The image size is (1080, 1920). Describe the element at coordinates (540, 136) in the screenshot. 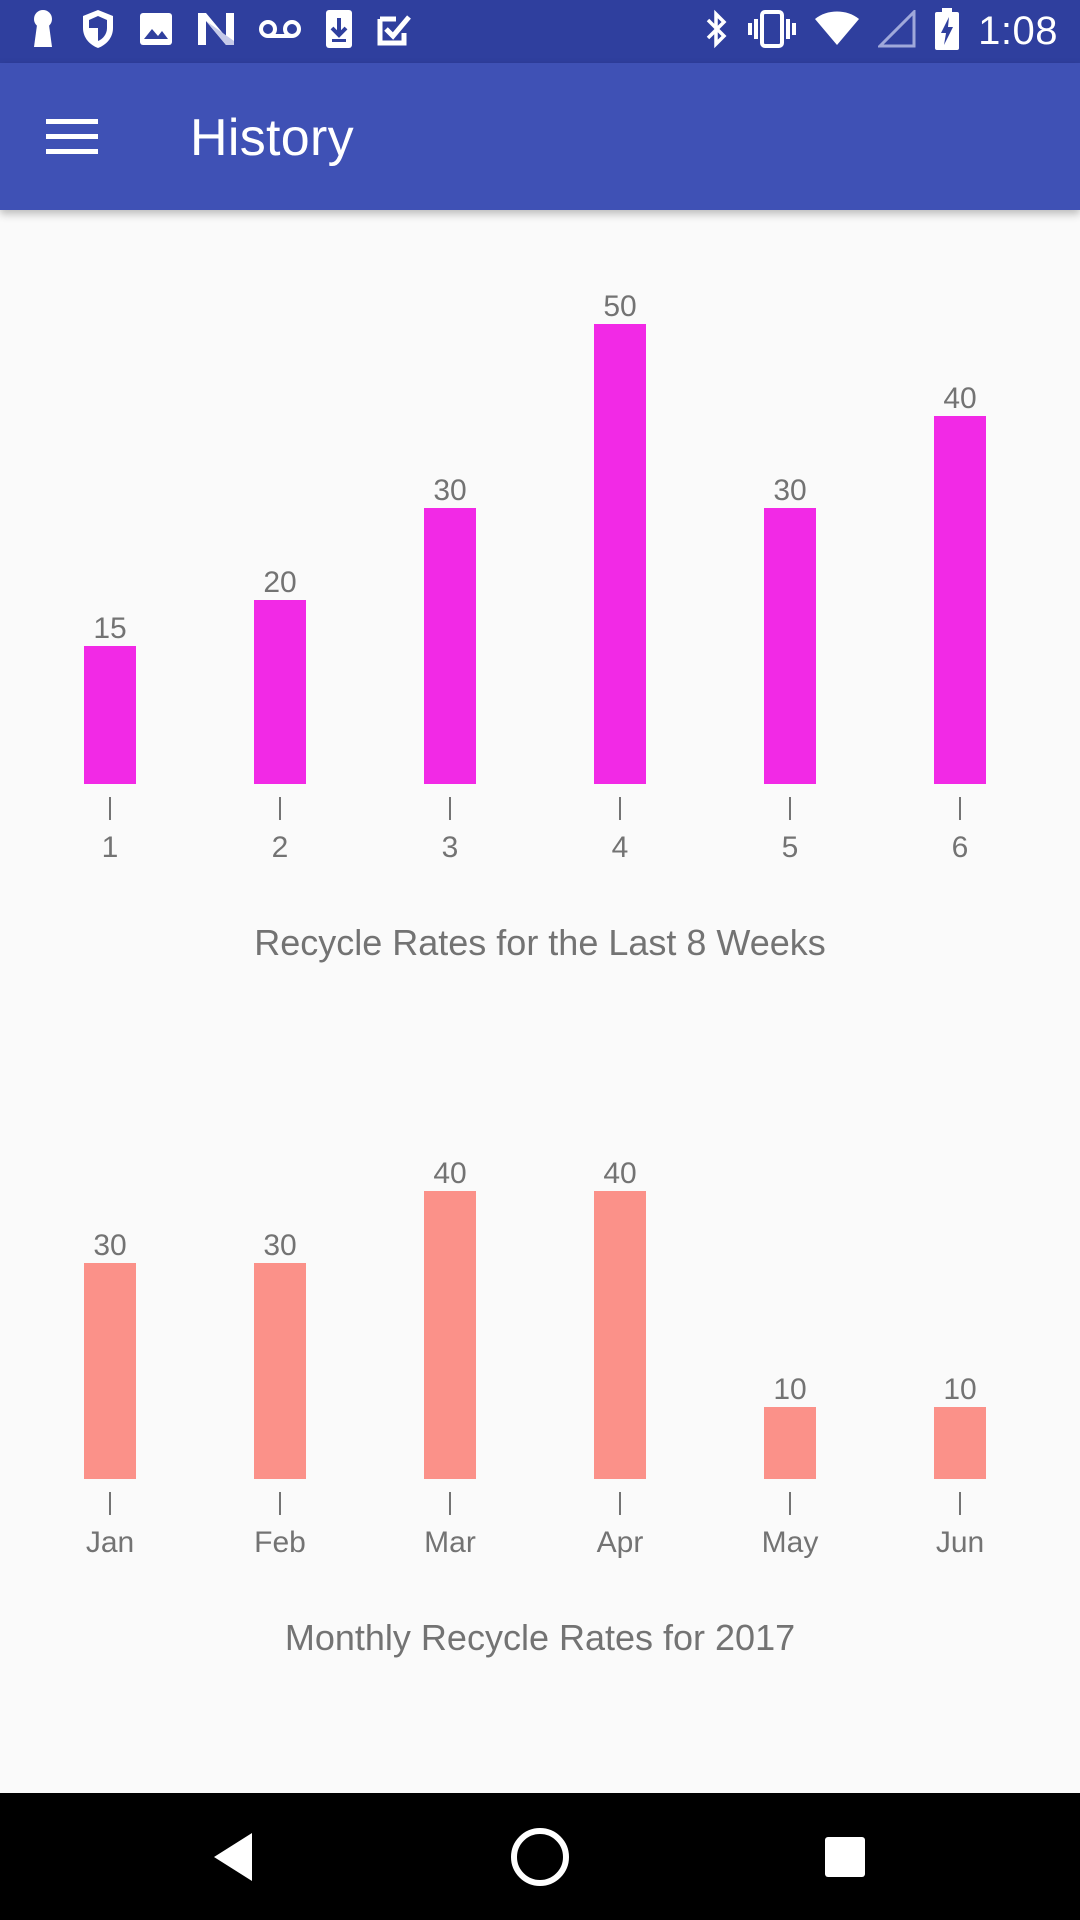

I see `app-bar: History` at that location.